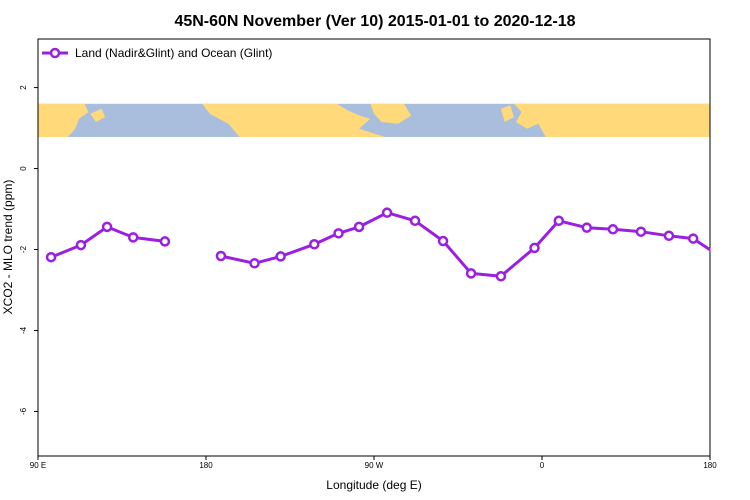 The width and height of the screenshot is (750, 500). Describe the element at coordinates (23, 249) in the screenshot. I see `y-tick-label: -2` at that location.